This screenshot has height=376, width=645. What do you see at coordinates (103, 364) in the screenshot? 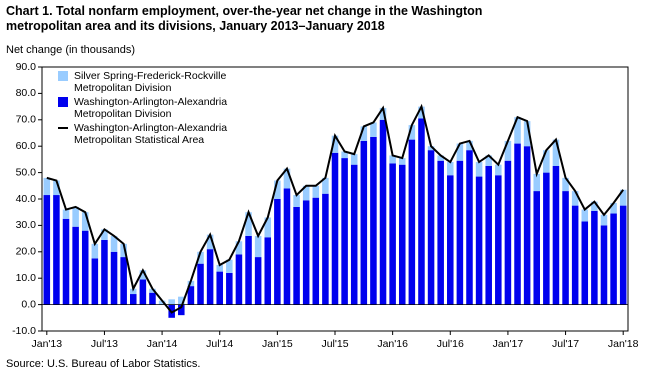
I see `source-note: Source: U.S. Bureau of Labor Statistics.` at bounding box center [103, 364].